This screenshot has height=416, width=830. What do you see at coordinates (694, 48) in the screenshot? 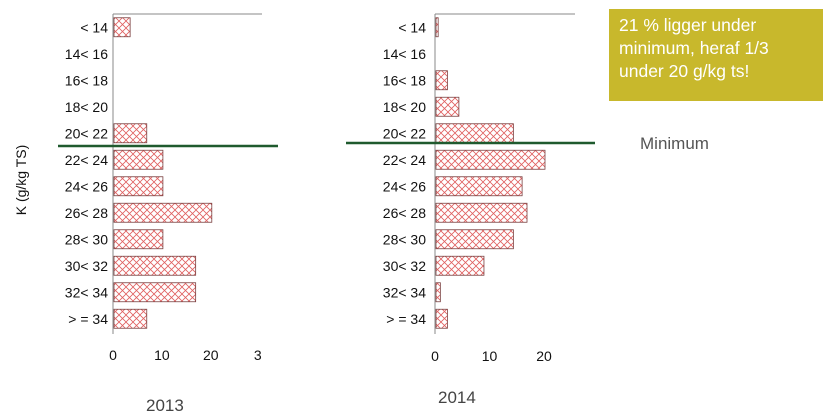
I see `callout-line-2: minimum, heraf 1/3` at bounding box center [694, 48].